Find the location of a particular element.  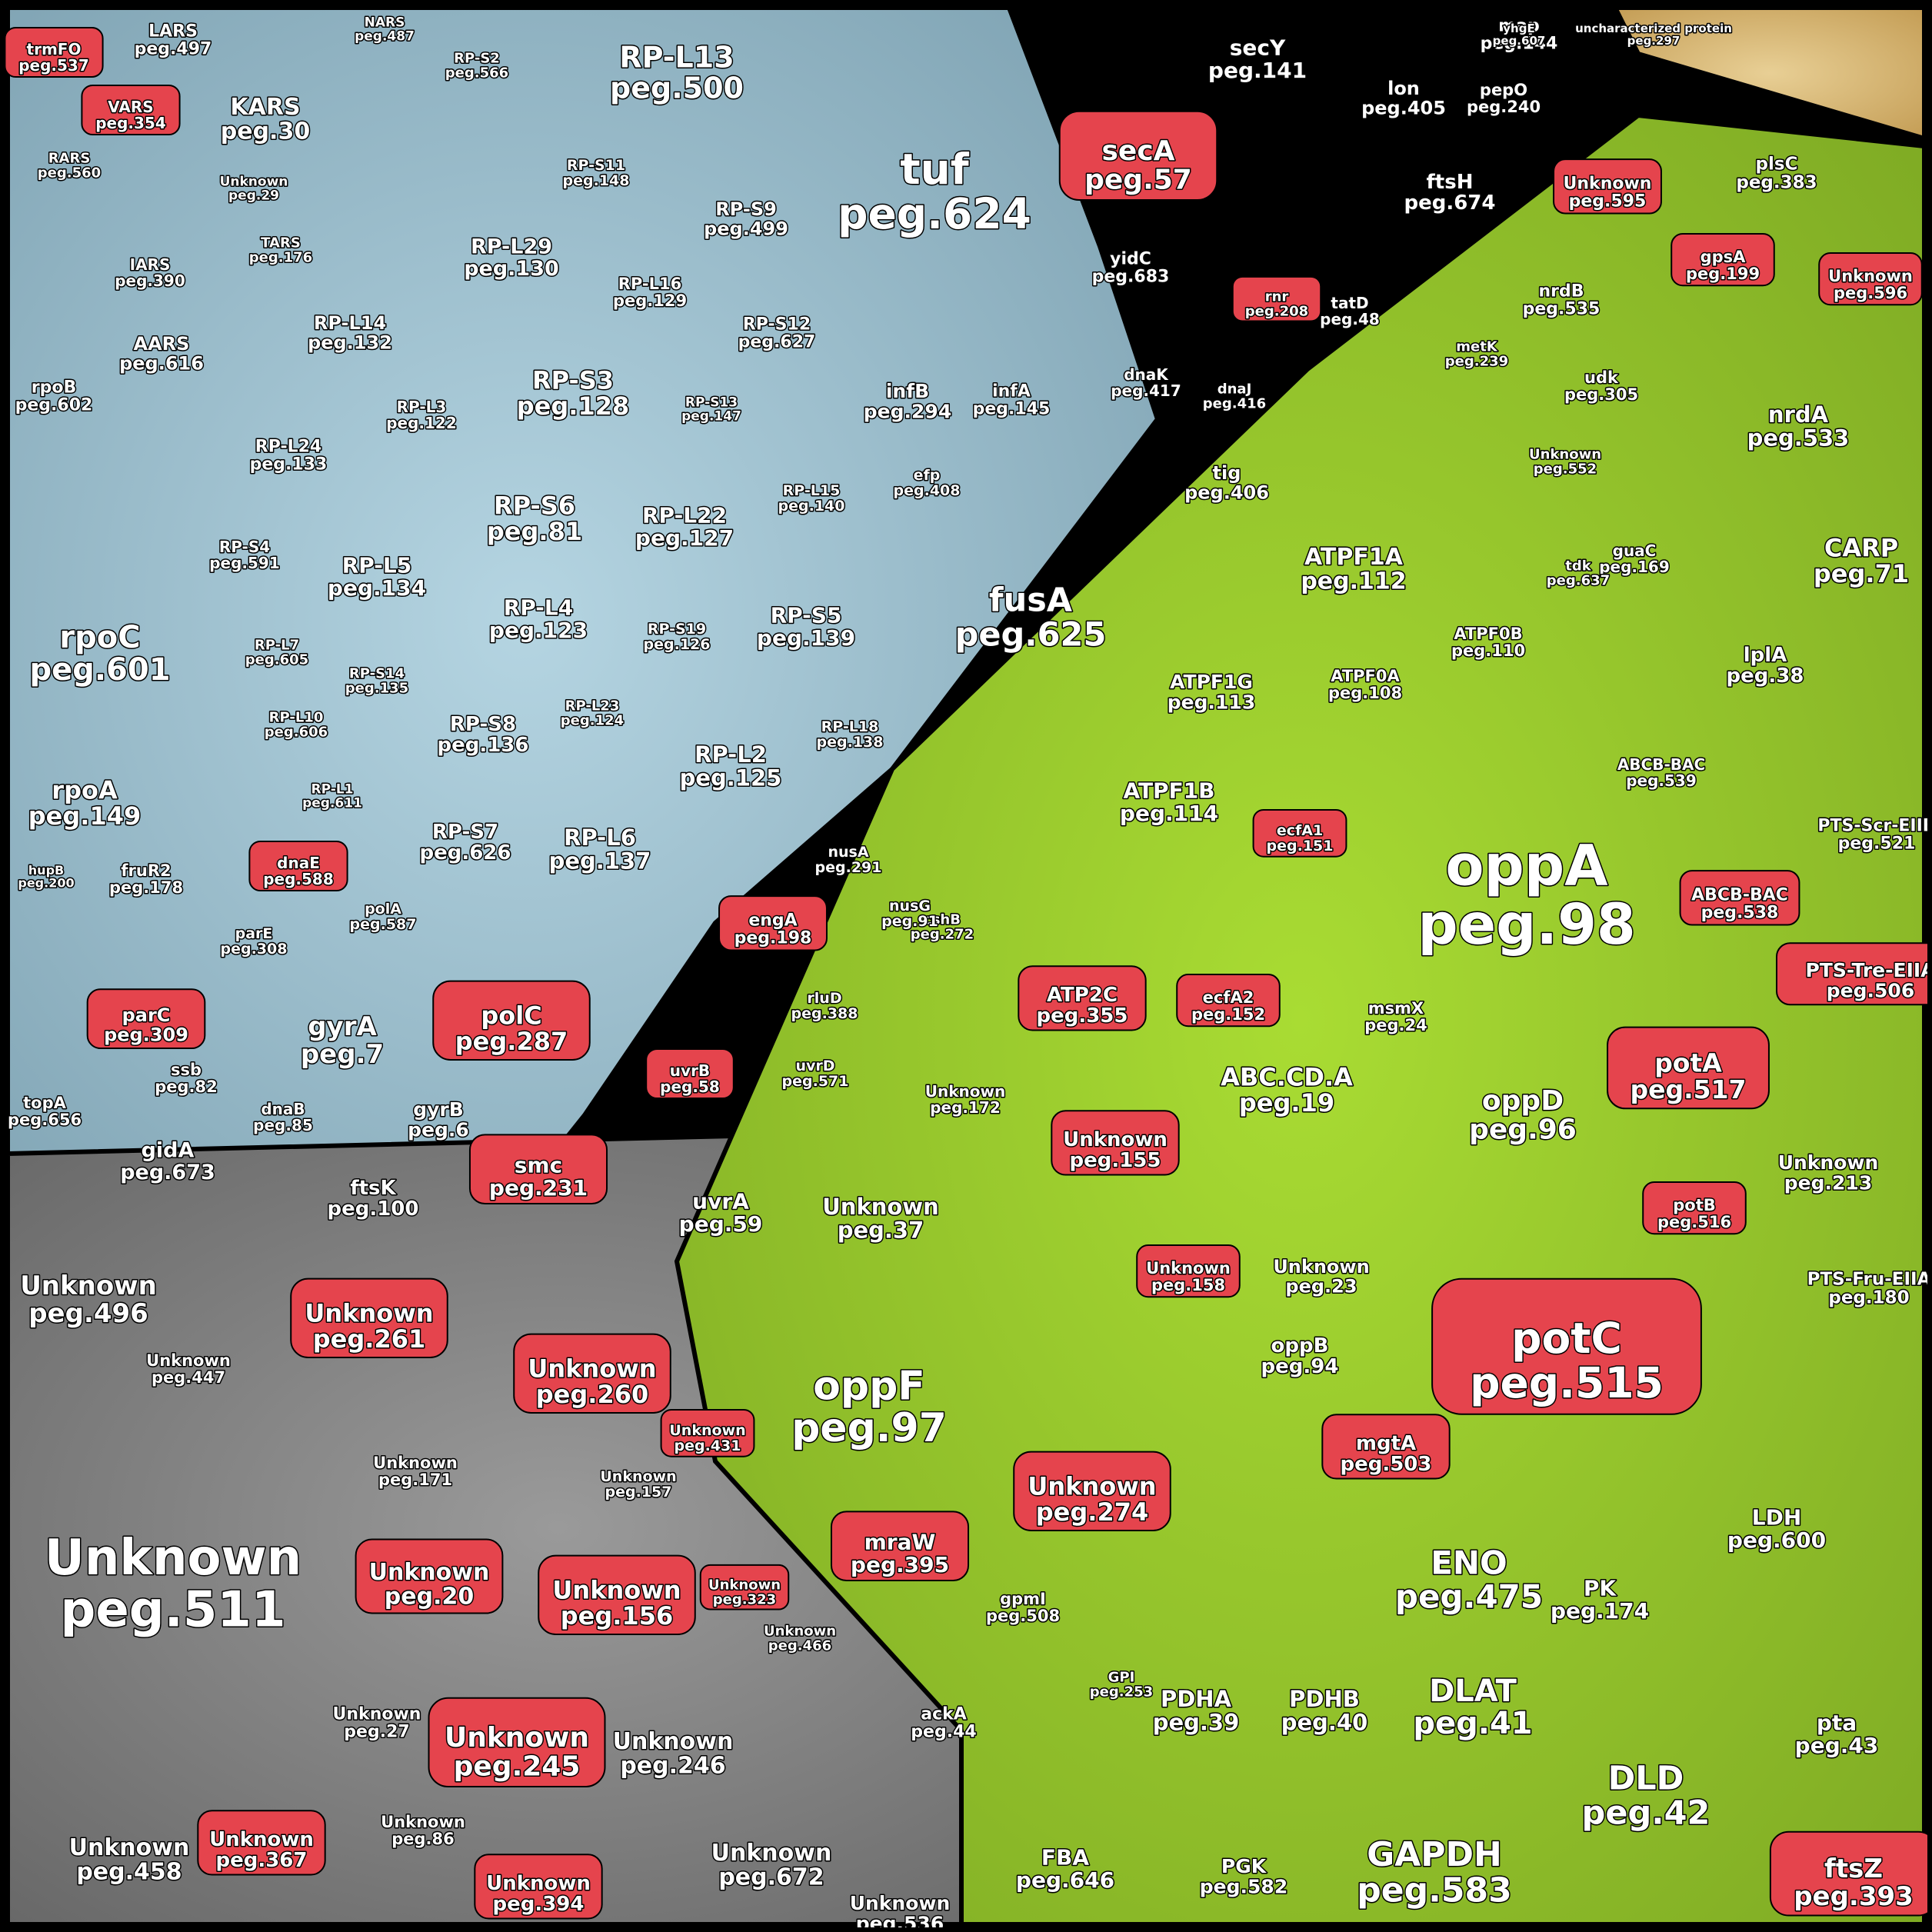

cell-label: topA peg.656 is located at coordinates (45, 1111).